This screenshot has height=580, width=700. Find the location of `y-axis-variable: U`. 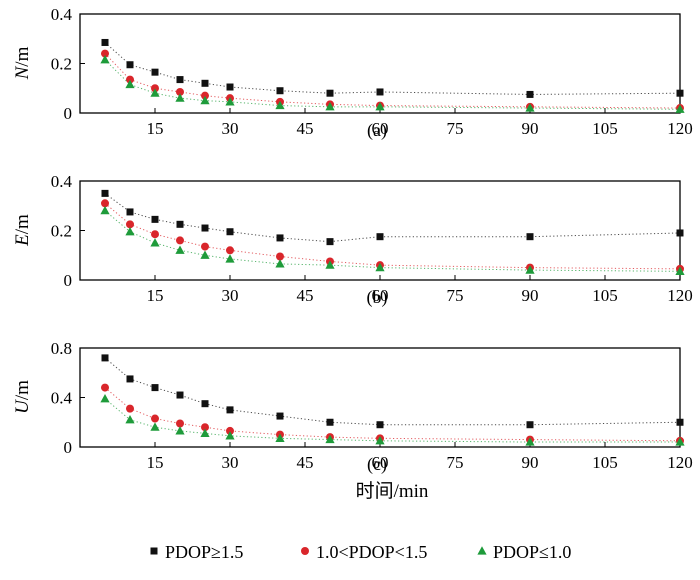

y-axis-variable: U is located at coordinates (22, 406).